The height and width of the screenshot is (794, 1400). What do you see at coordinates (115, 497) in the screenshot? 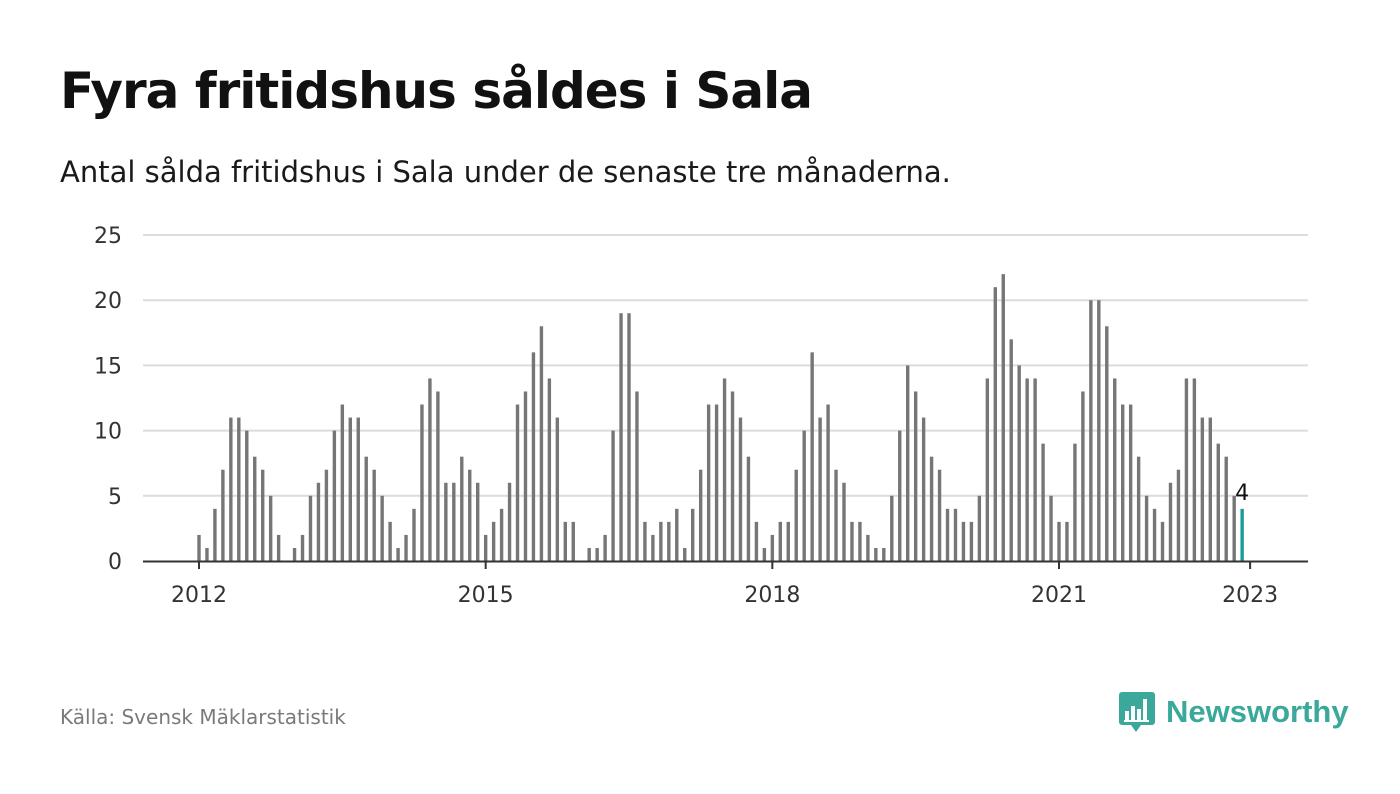
I see `y-tick-label: 5` at bounding box center [115, 497].